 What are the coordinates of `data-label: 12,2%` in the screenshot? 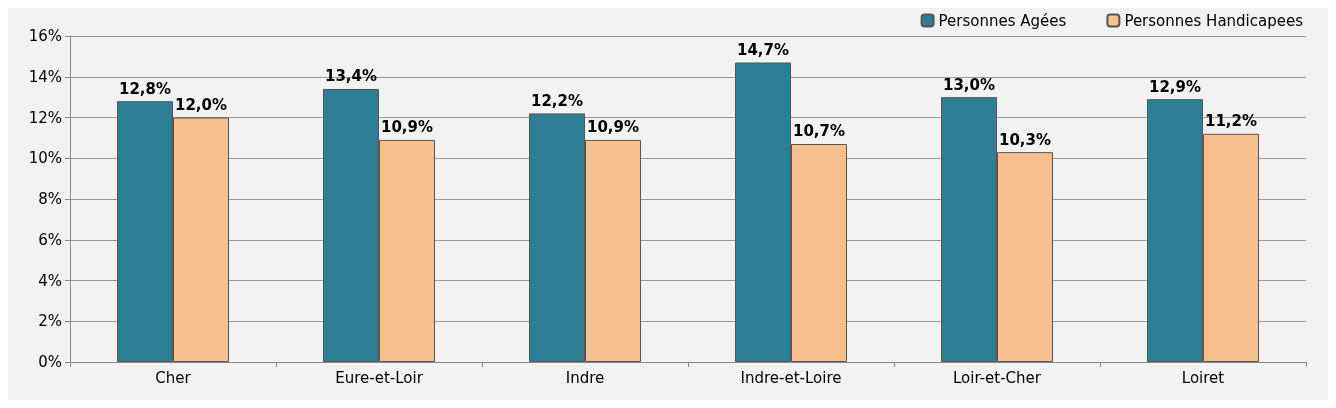 It's located at (557, 100).